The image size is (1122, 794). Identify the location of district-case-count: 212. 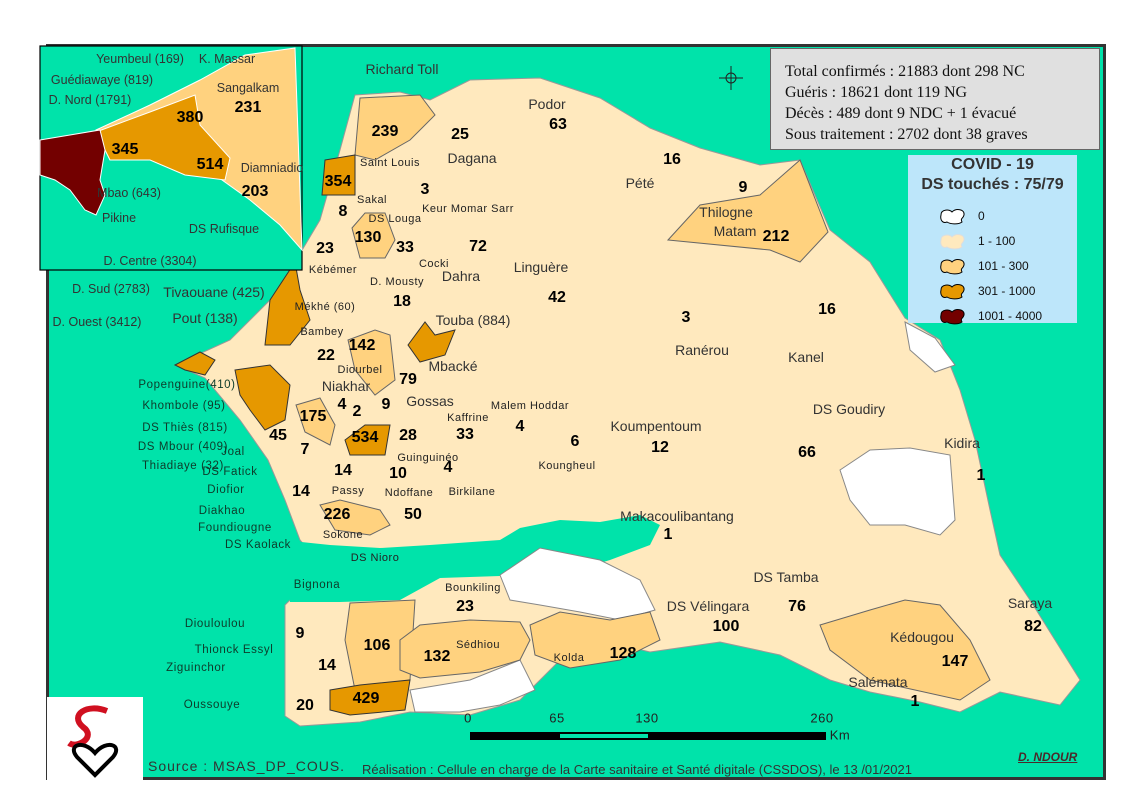
(776, 236).